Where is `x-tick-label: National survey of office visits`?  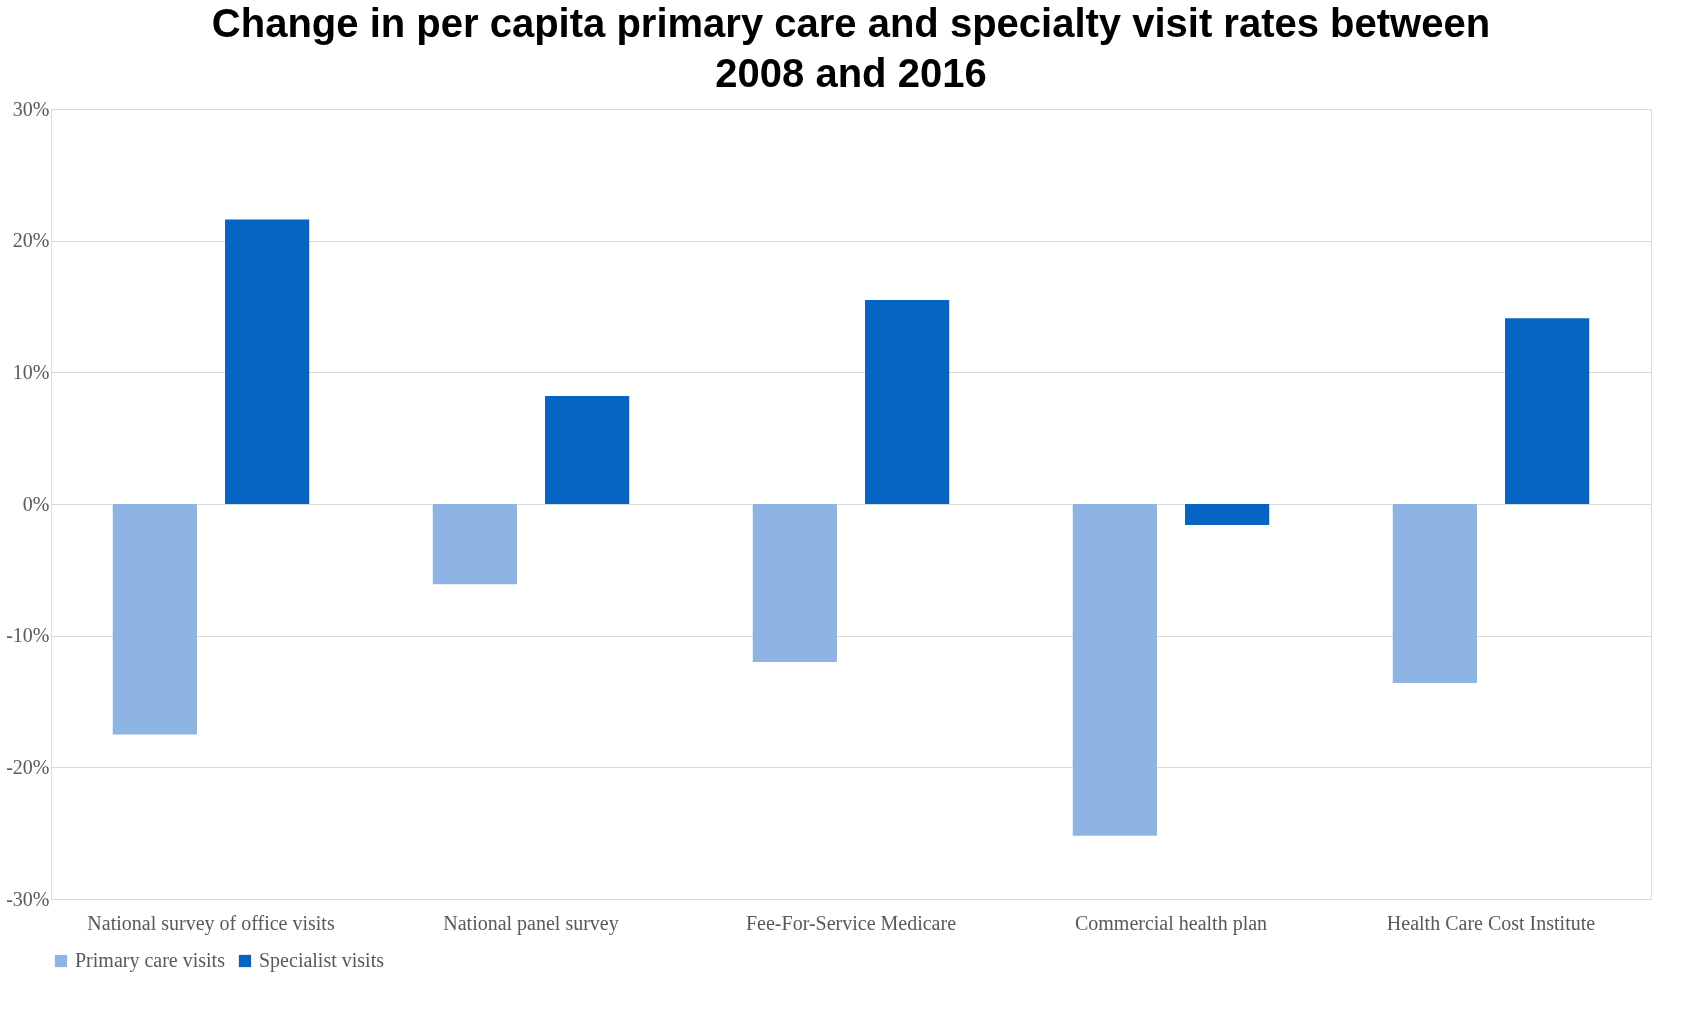
x-tick-label: National survey of office visits is located at coordinates (211, 923).